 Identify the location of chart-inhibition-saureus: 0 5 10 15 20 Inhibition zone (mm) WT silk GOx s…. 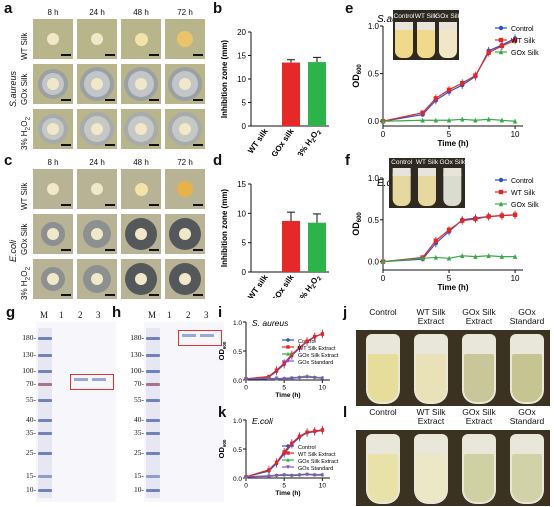
(274, 92).